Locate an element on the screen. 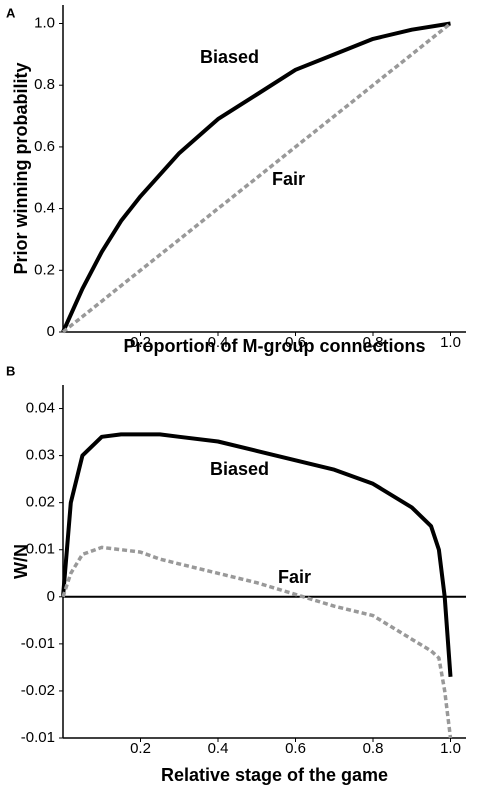  panel-label: B is located at coordinates (10, 370).